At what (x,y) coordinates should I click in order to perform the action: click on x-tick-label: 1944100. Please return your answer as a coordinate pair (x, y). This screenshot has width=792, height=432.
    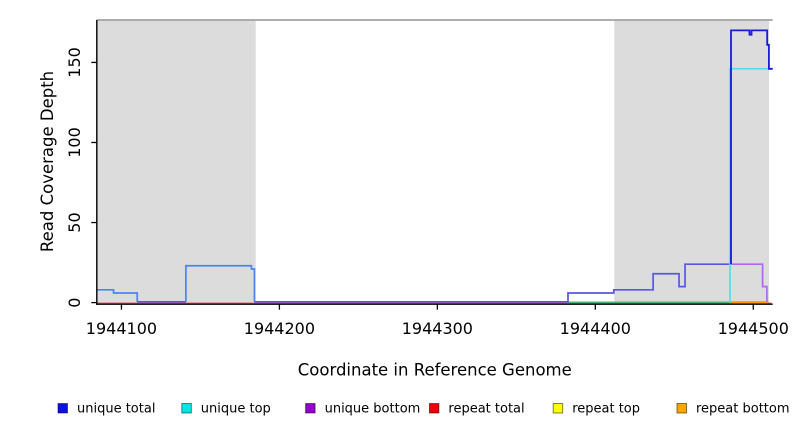
    Looking at the image, I should click on (121, 328).